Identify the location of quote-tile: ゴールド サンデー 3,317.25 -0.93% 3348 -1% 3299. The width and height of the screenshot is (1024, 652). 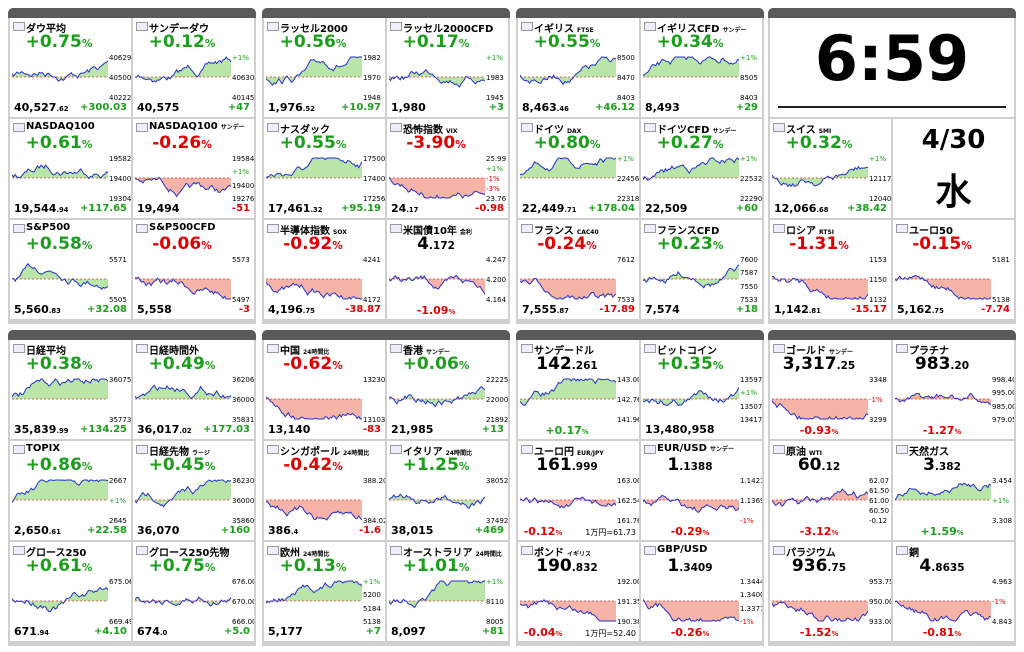
(830, 389).